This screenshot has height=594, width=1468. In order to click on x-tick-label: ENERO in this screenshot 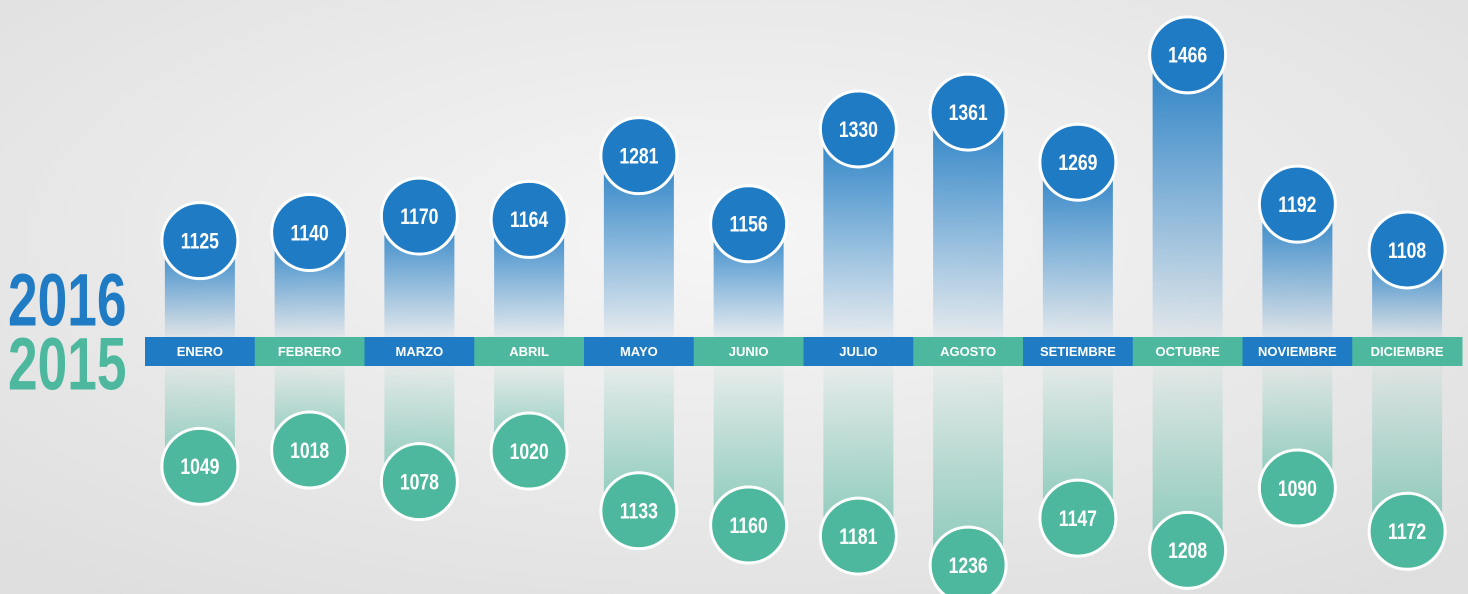, I will do `click(200, 351)`.